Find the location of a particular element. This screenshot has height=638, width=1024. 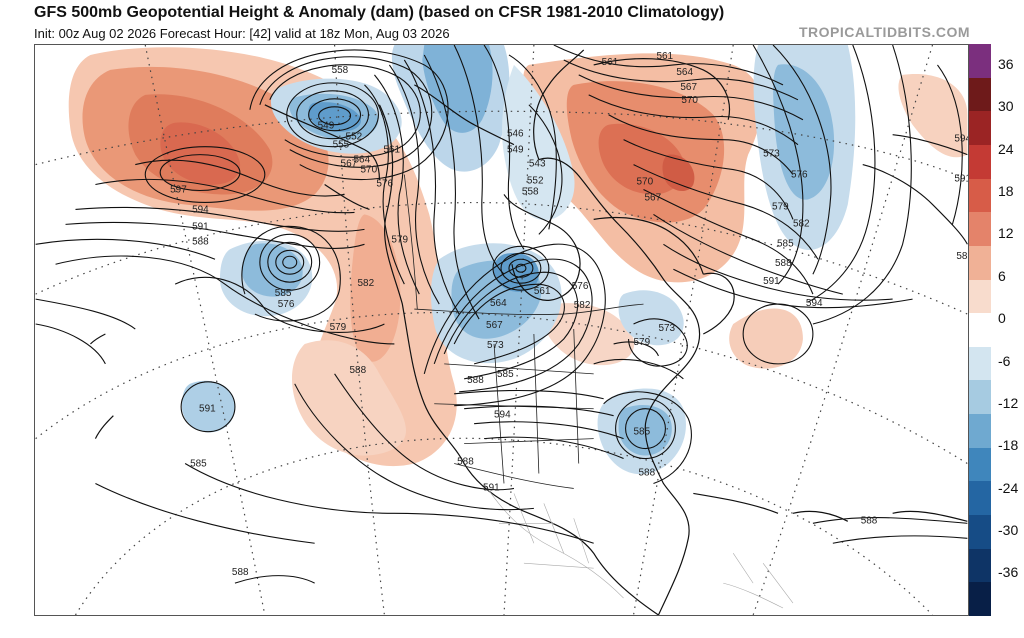

colorbar-tick-label: 36 is located at coordinates (1006, 64).